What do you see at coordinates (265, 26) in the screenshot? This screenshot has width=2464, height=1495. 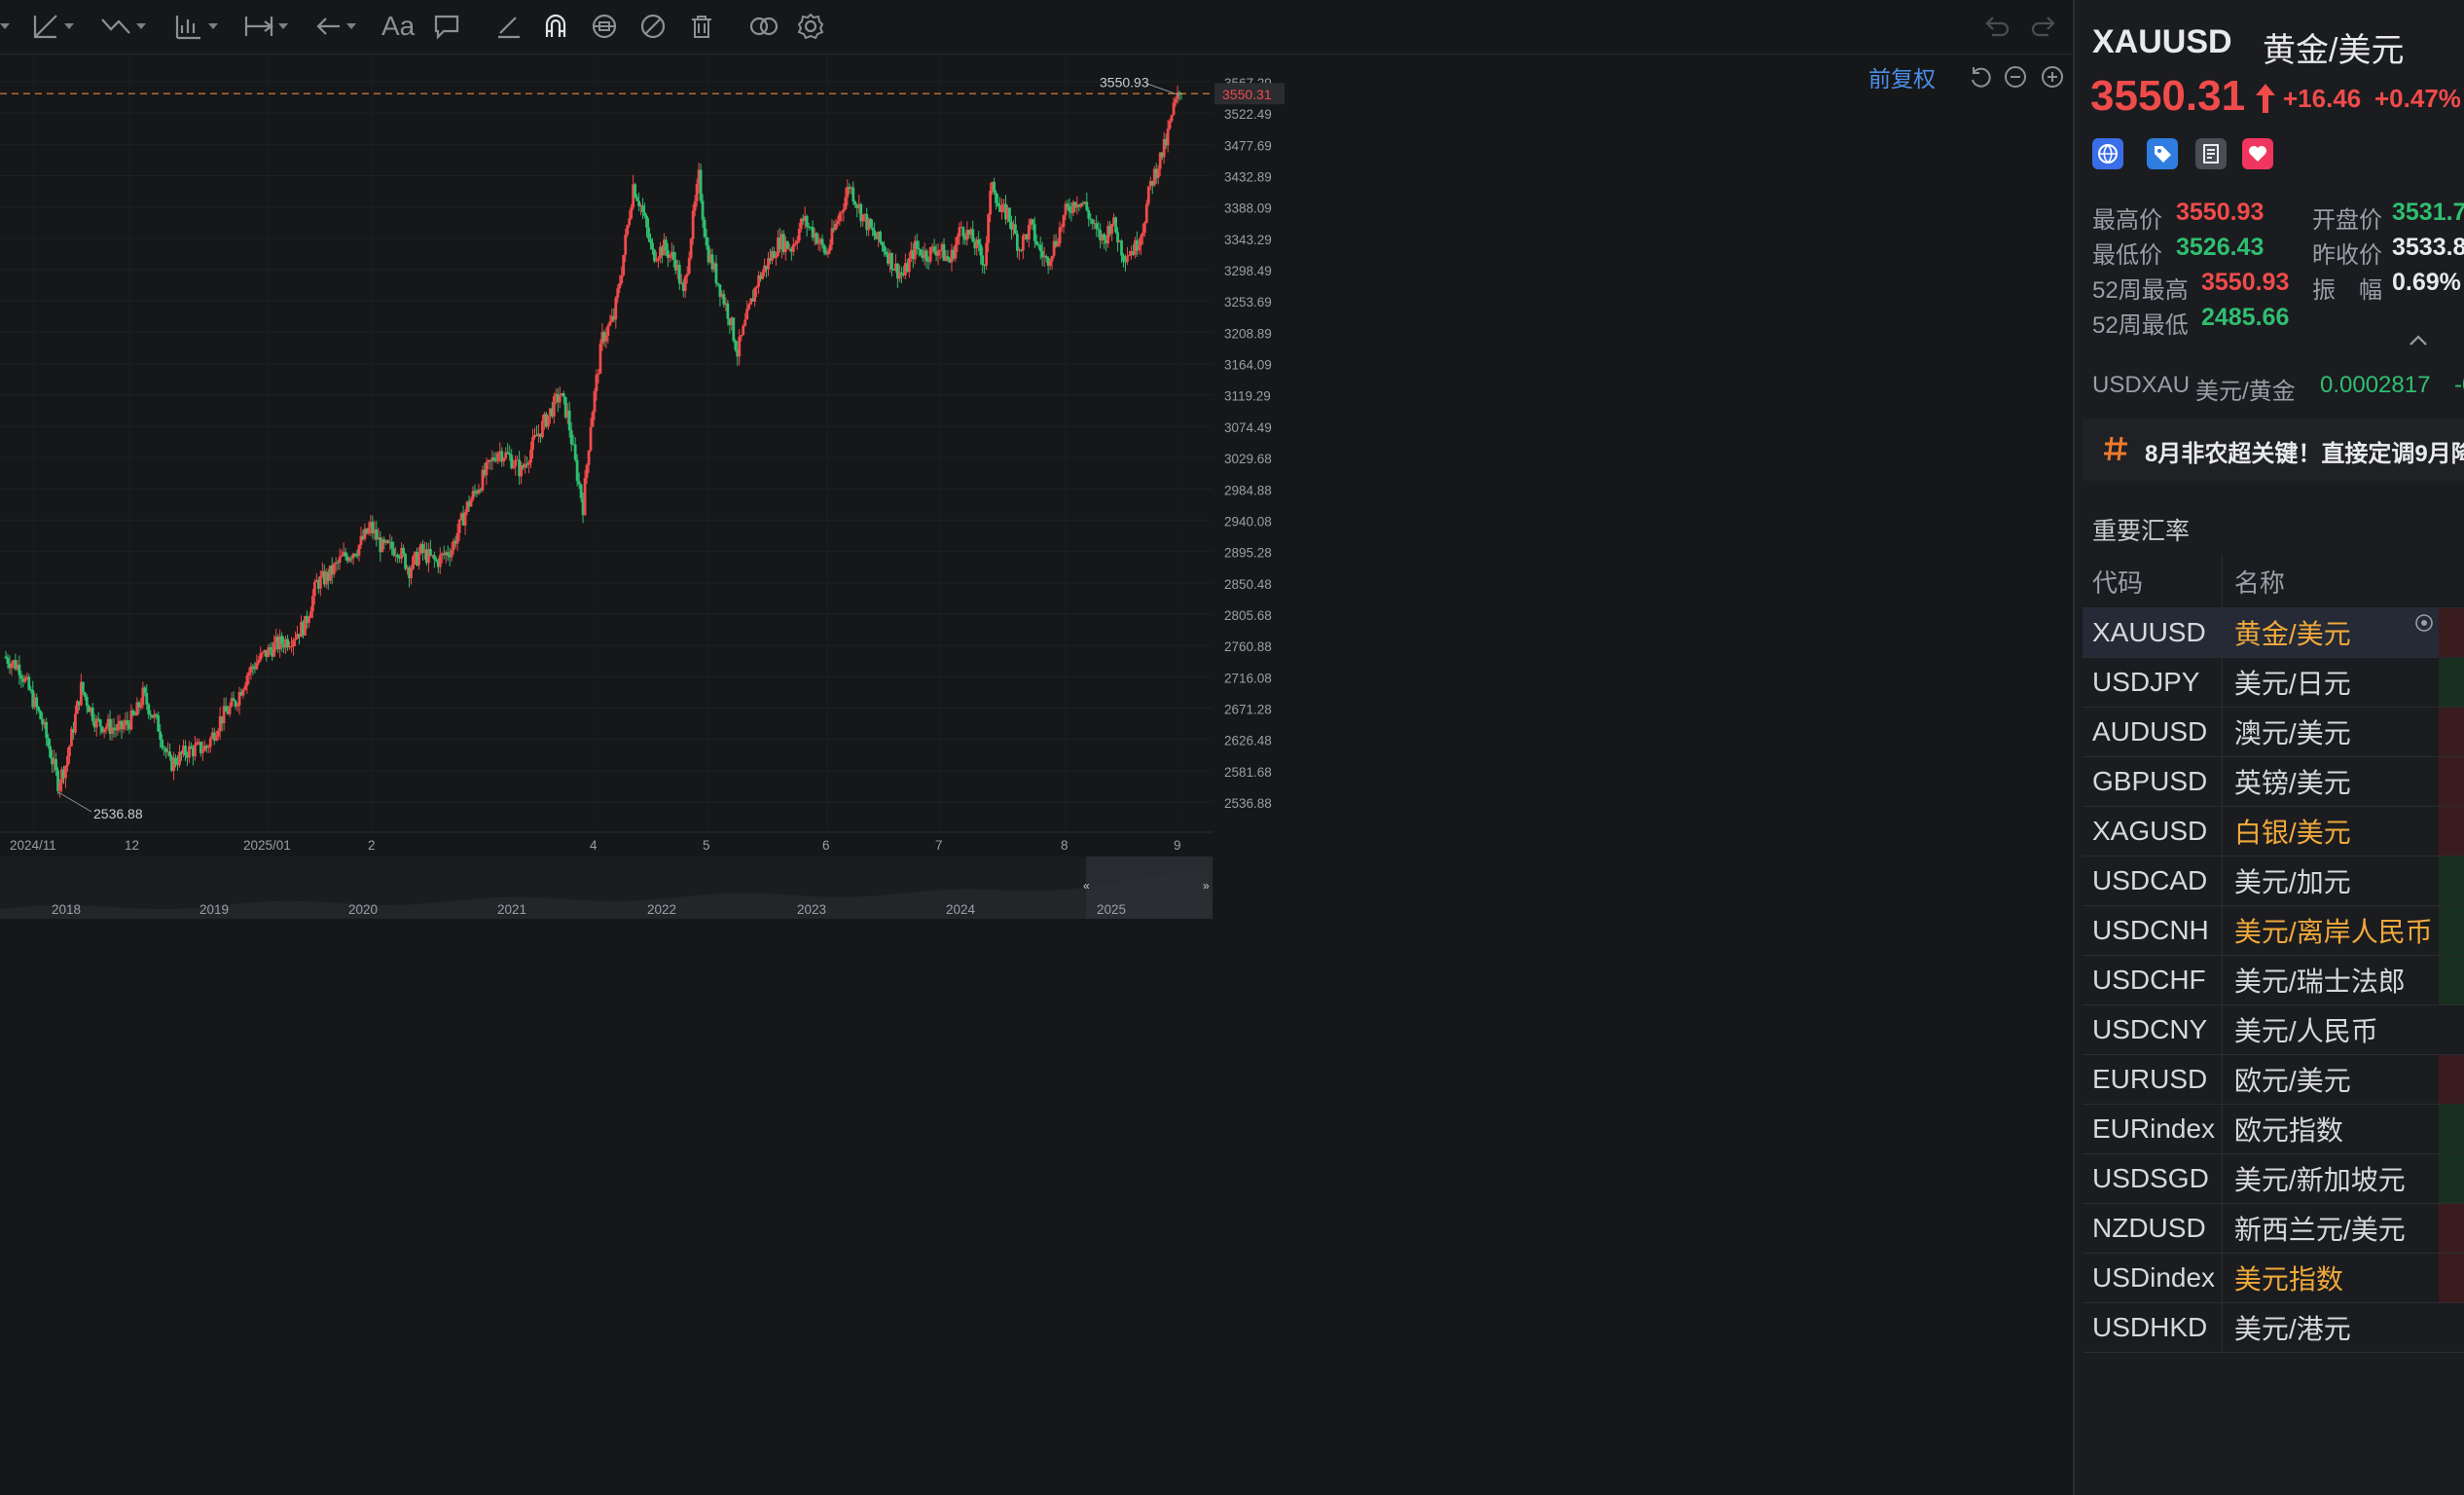 I see `measure-tool` at bounding box center [265, 26].